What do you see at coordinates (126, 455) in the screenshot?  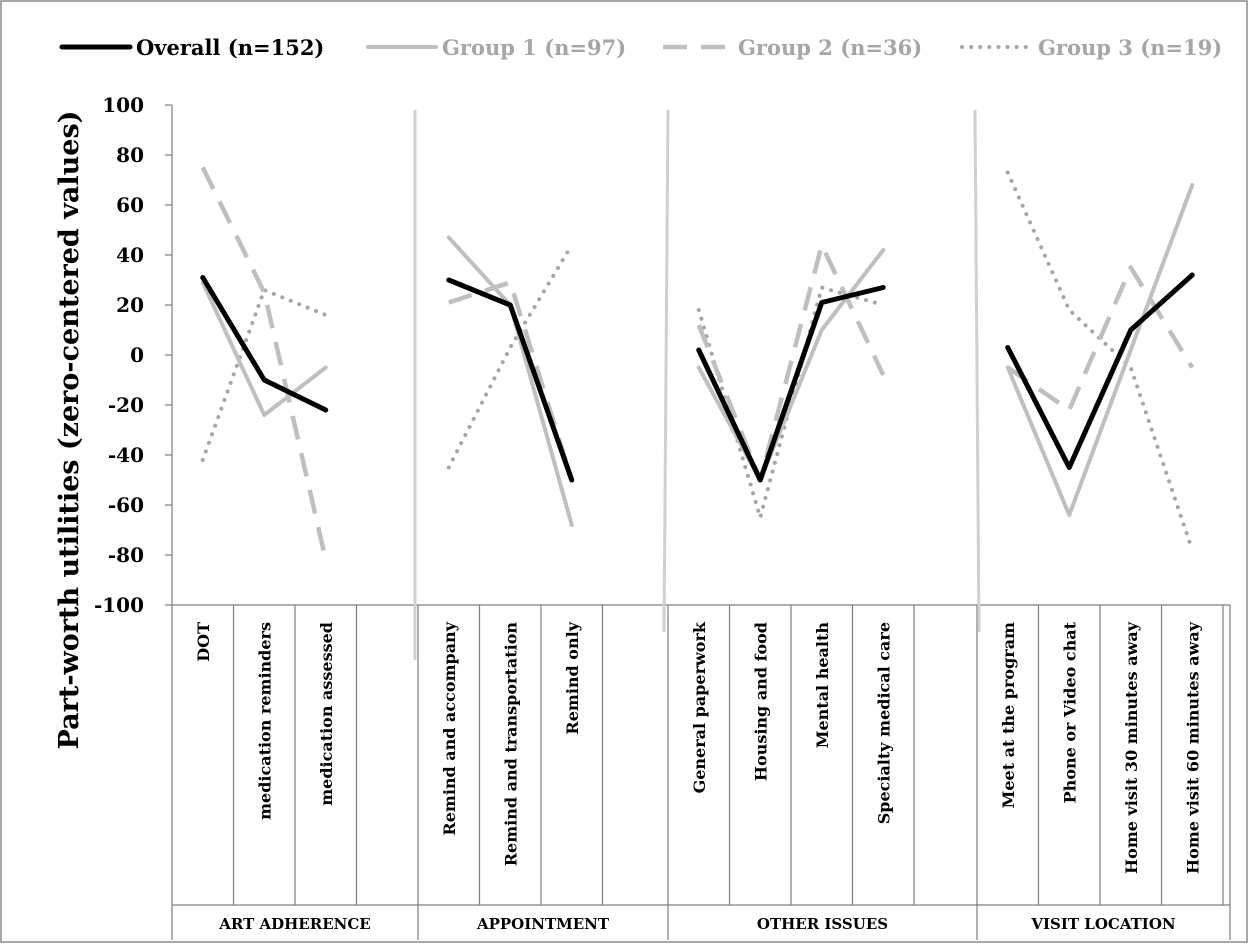 I see `y-tick-label: -40` at bounding box center [126, 455].